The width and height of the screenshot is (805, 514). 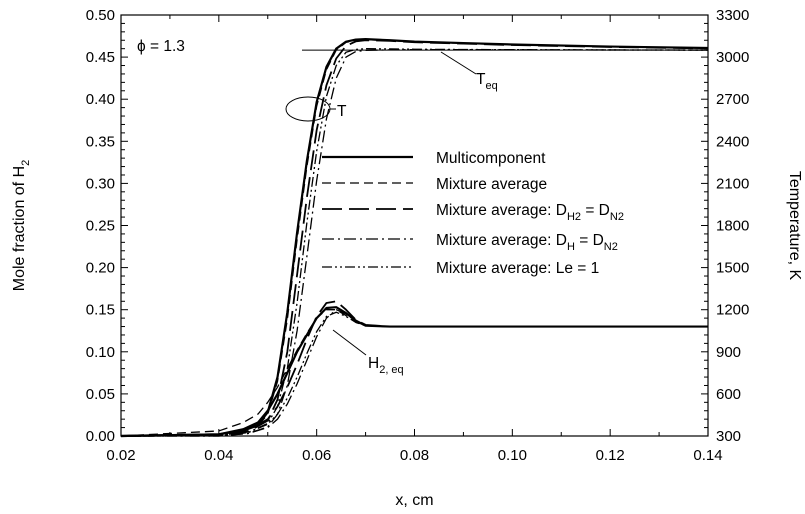 I want to click on legend-label-sub1: H, so click(x=571, y=247).